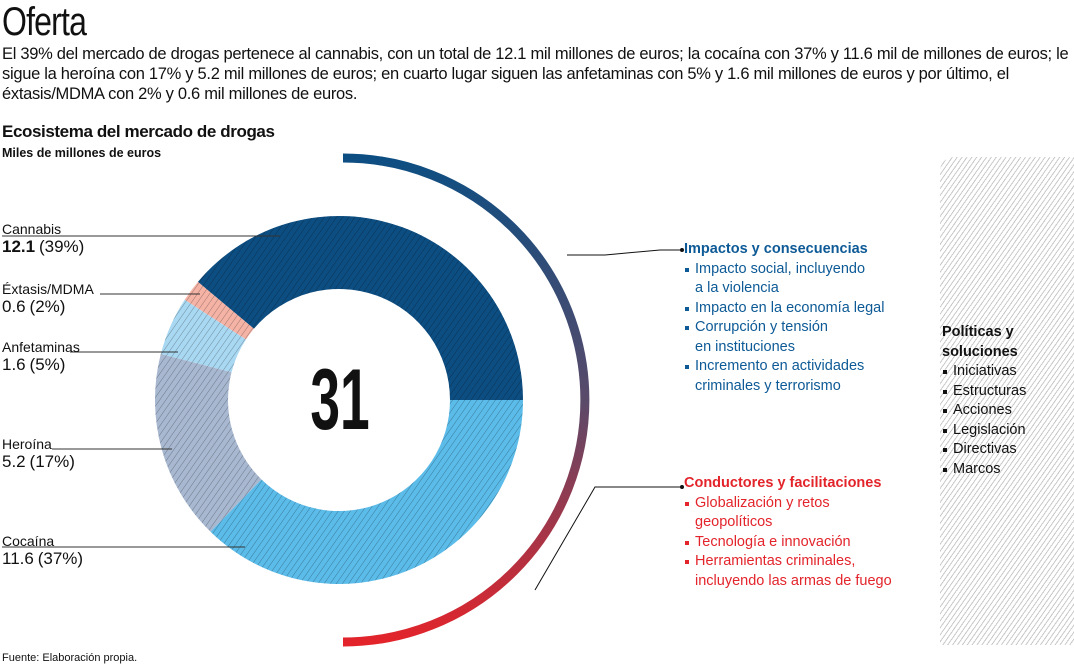  Describe the element at coordinates (784, 279) in the screenshot. I see `list-item: Impacto social, incluyendo a la violencia` at that location.